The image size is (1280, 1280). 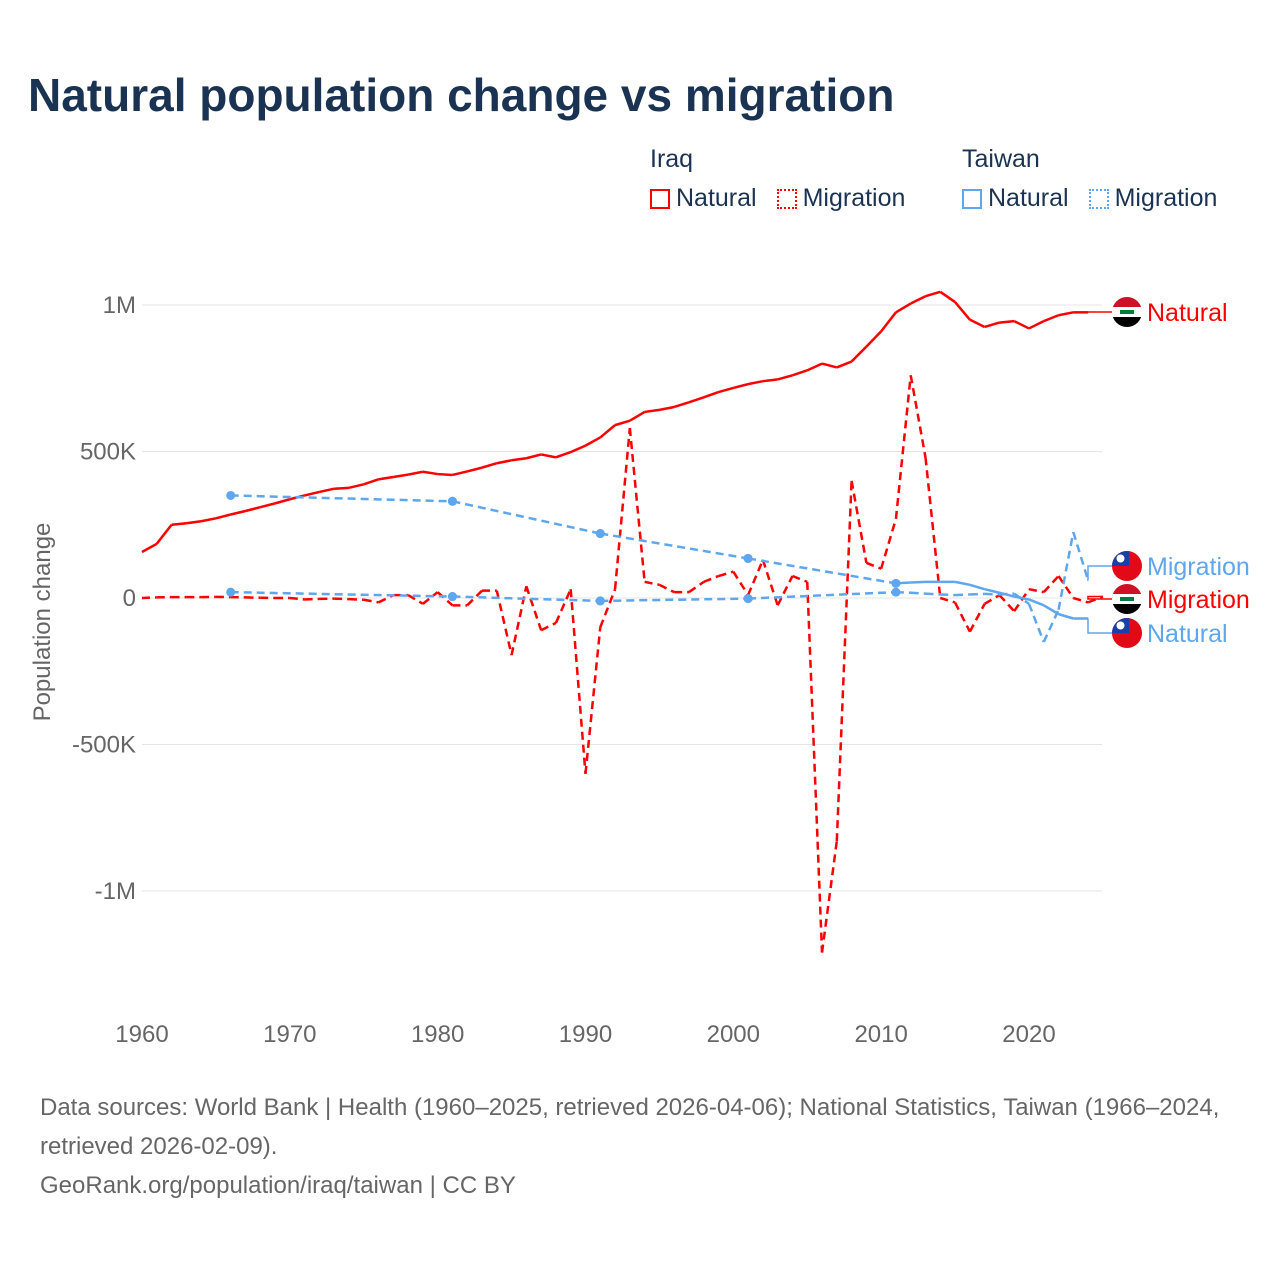 What do you see at coordinates (1098, 198) in the screenshot?
I see `dotted-swatch-icon` at bounding box center [1098, 198].